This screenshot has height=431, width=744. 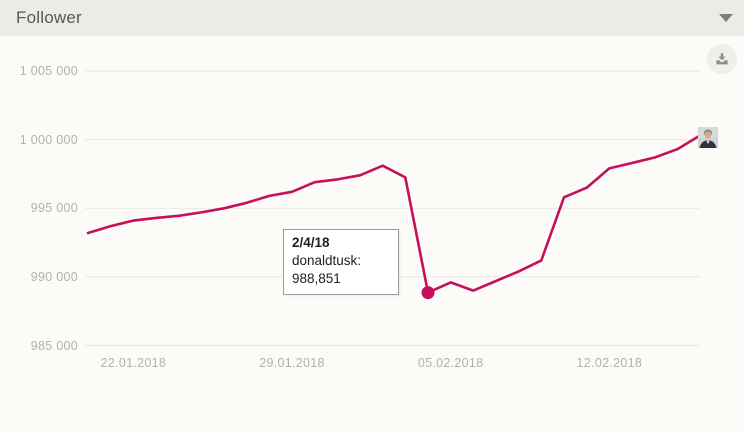 I want to click on collapse-caret-icon, so click(x=726, y=18).